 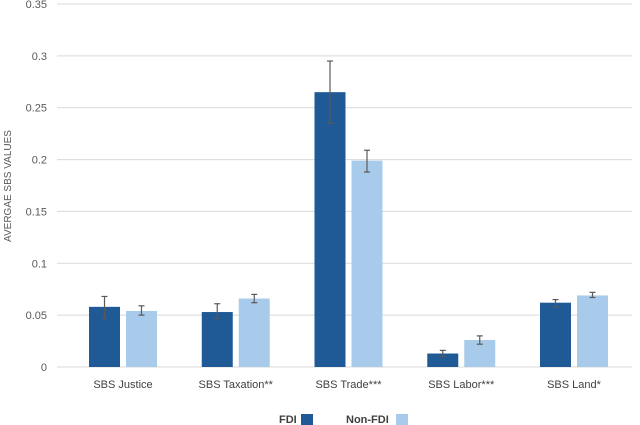 What do you see at coordinates (39, 264) in the screenshot?
I see `y-tick-label: 0.1` at bounding box center [39, 264].